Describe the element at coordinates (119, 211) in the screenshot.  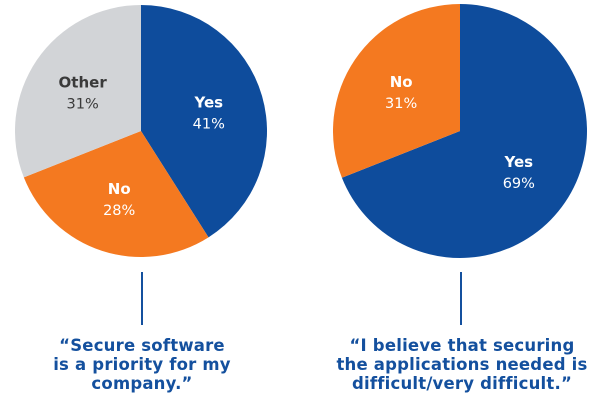
I see `slice-value-label: 28%` at that location.